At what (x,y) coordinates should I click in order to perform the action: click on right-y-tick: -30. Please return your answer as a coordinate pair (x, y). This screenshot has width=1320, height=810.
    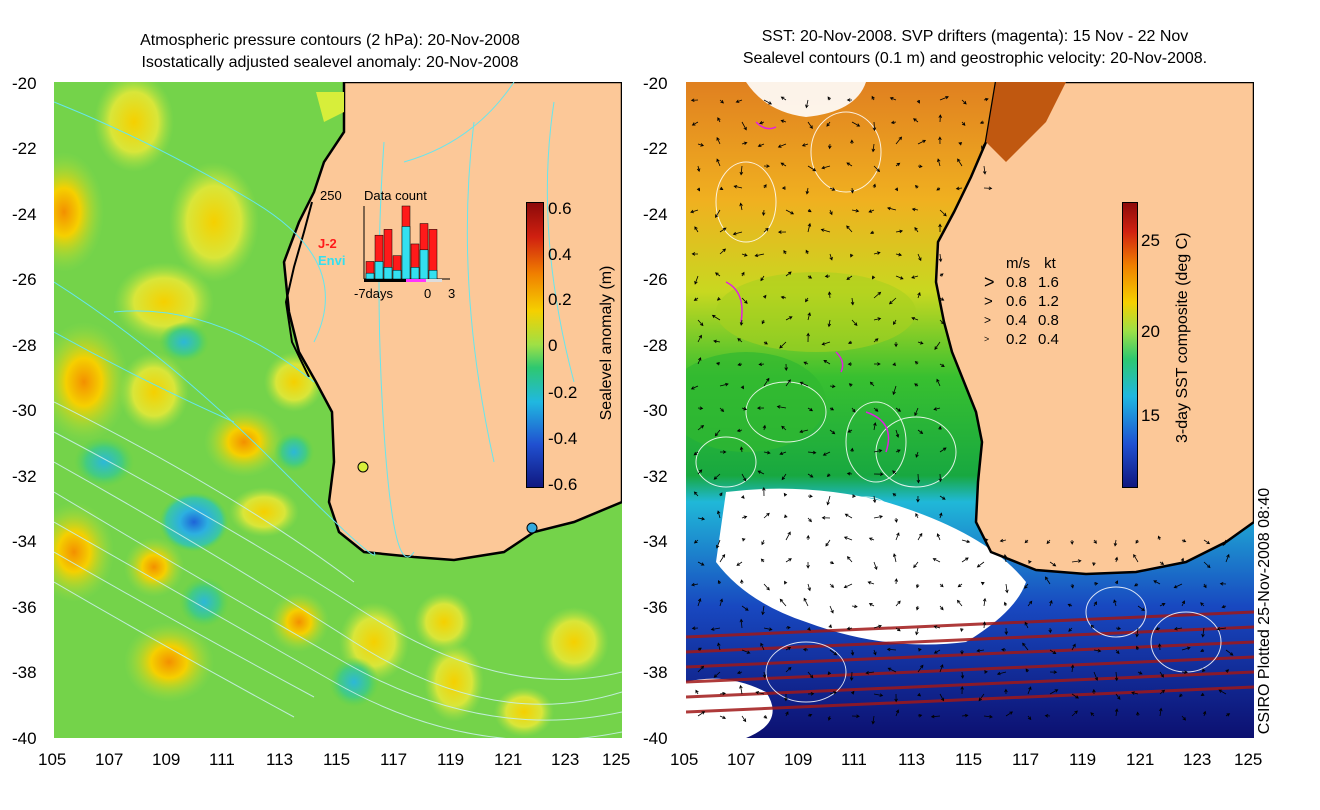
    Looking at the image, I should click on (655, 410).